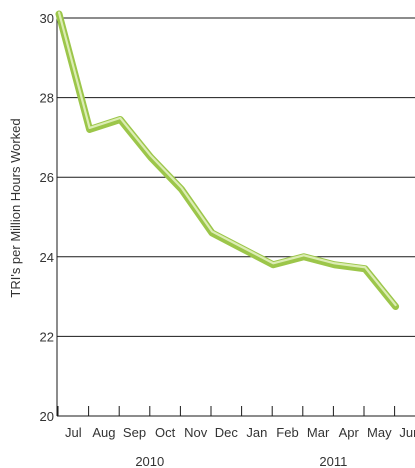 This screenshot has width=415, height=468. I want to click on x-tick-label: May, so click(379, 432).